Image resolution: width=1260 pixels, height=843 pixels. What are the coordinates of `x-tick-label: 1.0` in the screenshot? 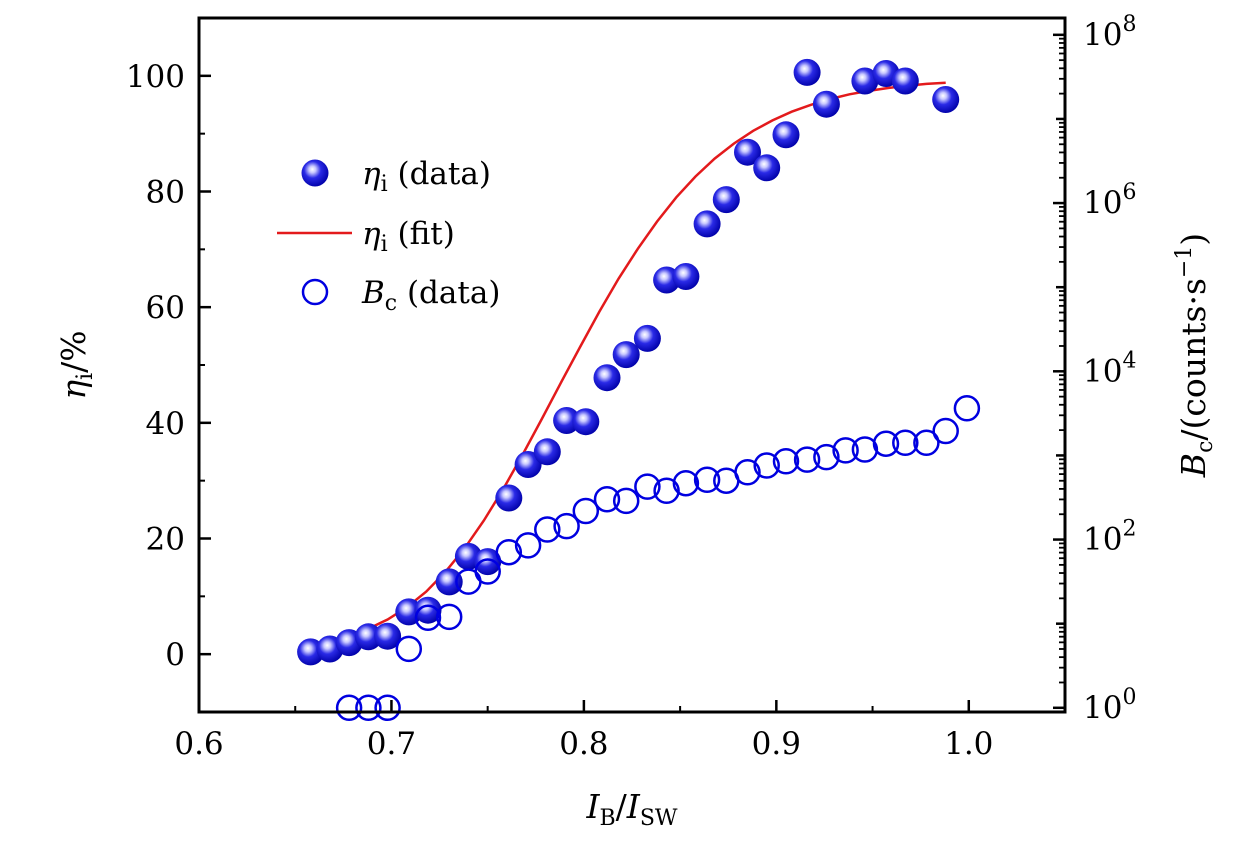 It's located at (968, 744).